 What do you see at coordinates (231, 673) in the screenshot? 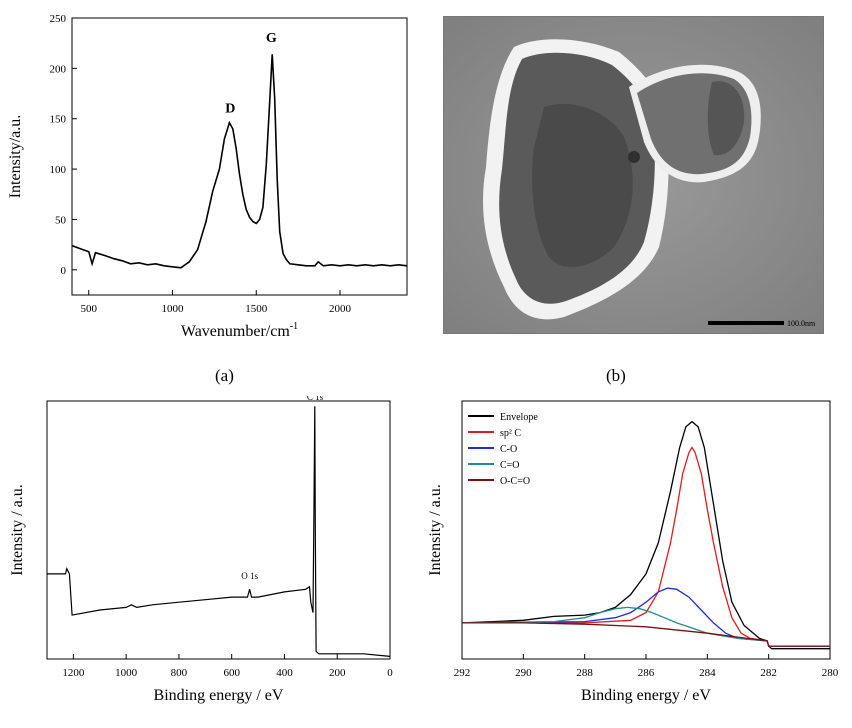
I see `x-tick-label: 600` at bounding box center [231, 673].